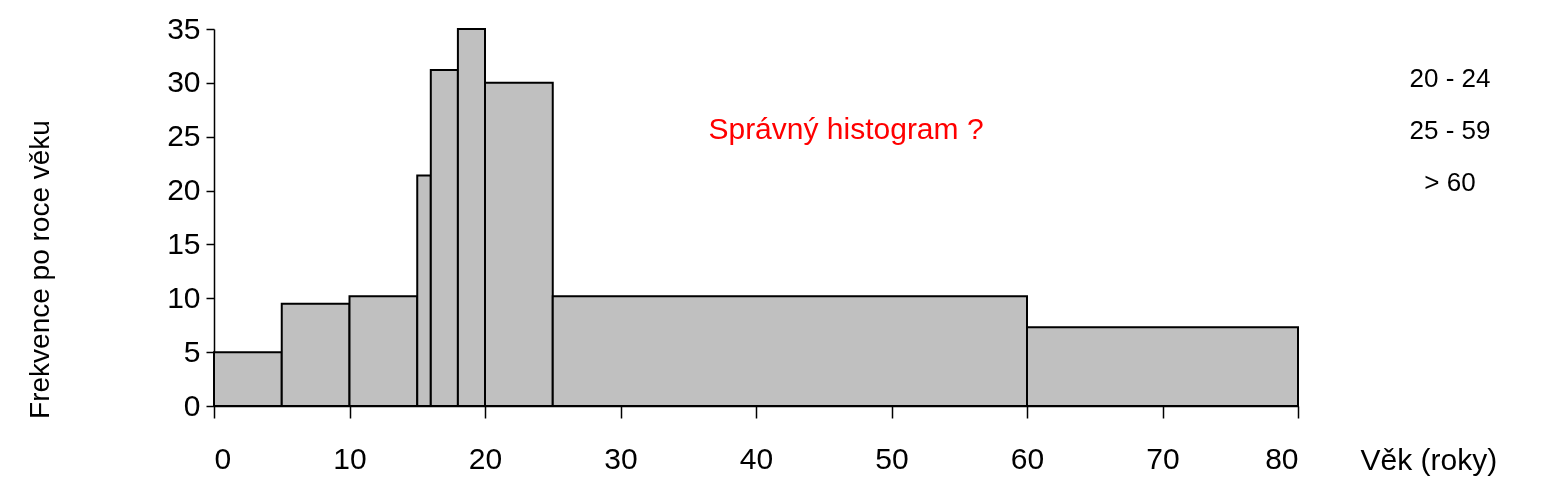 The height and width of the screenshot is (491, 1556). Describe the element at coordinates (184, 28) in the screenshot. I see `y-tick-label: 35` at that location.